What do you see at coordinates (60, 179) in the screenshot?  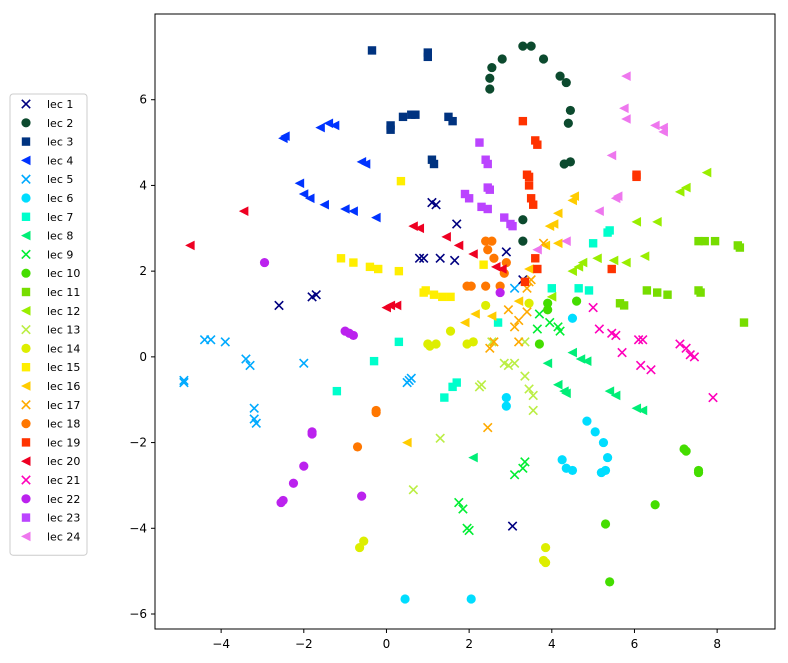 I see `legend-label: lec 5` at bounding box center [60, 179].